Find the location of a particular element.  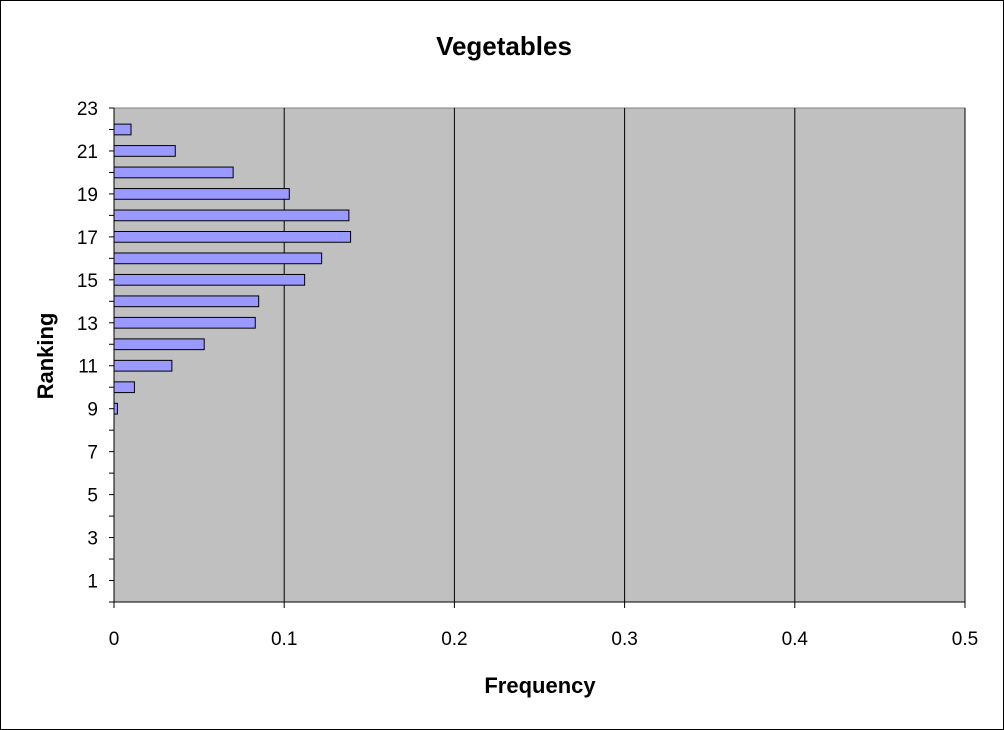

y-tick-label: 21 is located at coordinates (87, 152).